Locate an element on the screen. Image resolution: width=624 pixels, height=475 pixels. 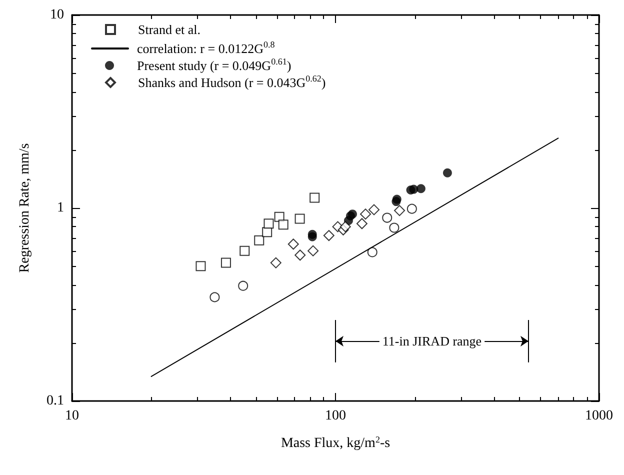
x-tick-label: 100 is located at coordinates (335, 416).